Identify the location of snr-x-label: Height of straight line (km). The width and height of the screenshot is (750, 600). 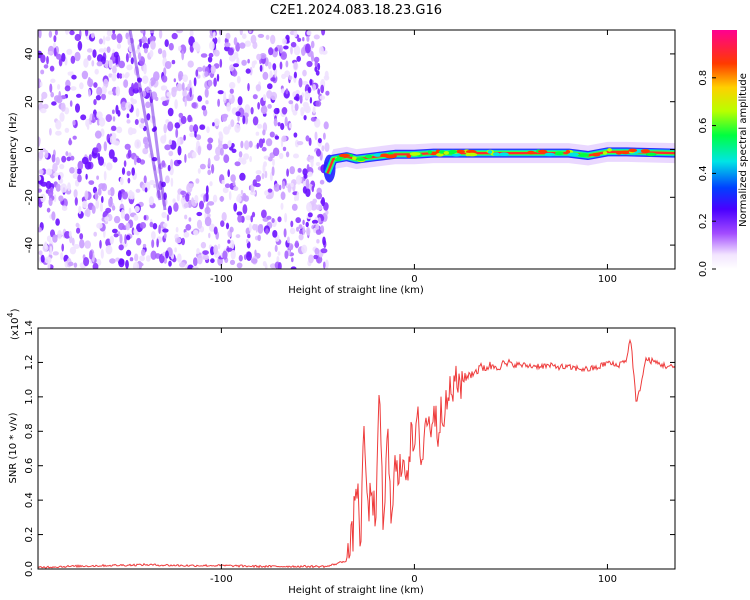
(356, 590).